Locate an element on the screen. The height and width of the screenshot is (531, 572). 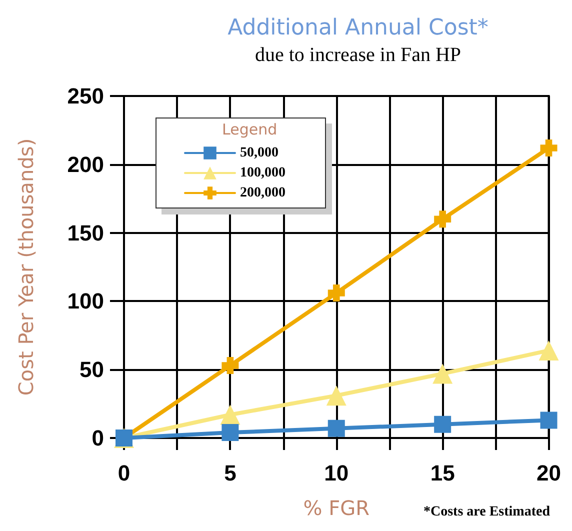
legend-label: 200,000 is located at coordinates (263, 193).